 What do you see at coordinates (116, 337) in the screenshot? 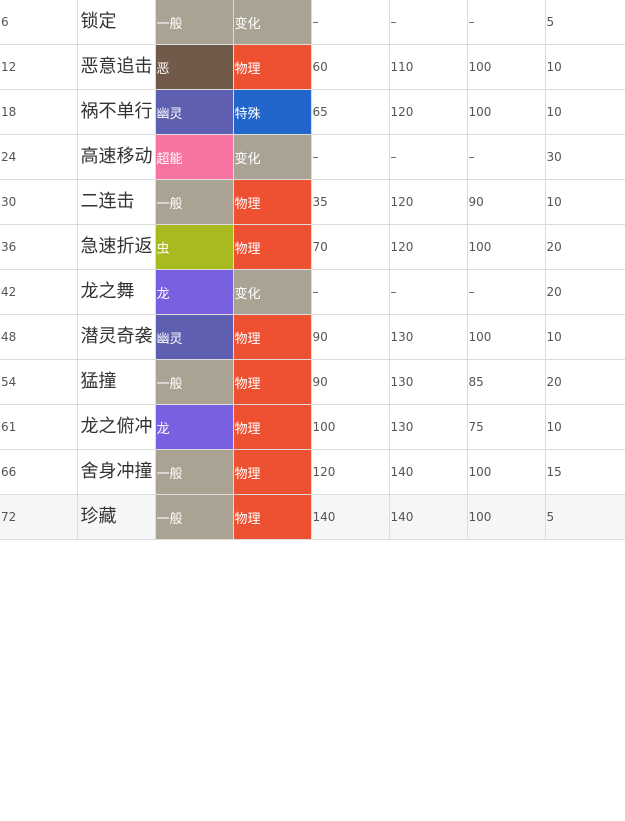
I see `move-name-cell: 潜灵奇袭` at bounding box center [116, 337].